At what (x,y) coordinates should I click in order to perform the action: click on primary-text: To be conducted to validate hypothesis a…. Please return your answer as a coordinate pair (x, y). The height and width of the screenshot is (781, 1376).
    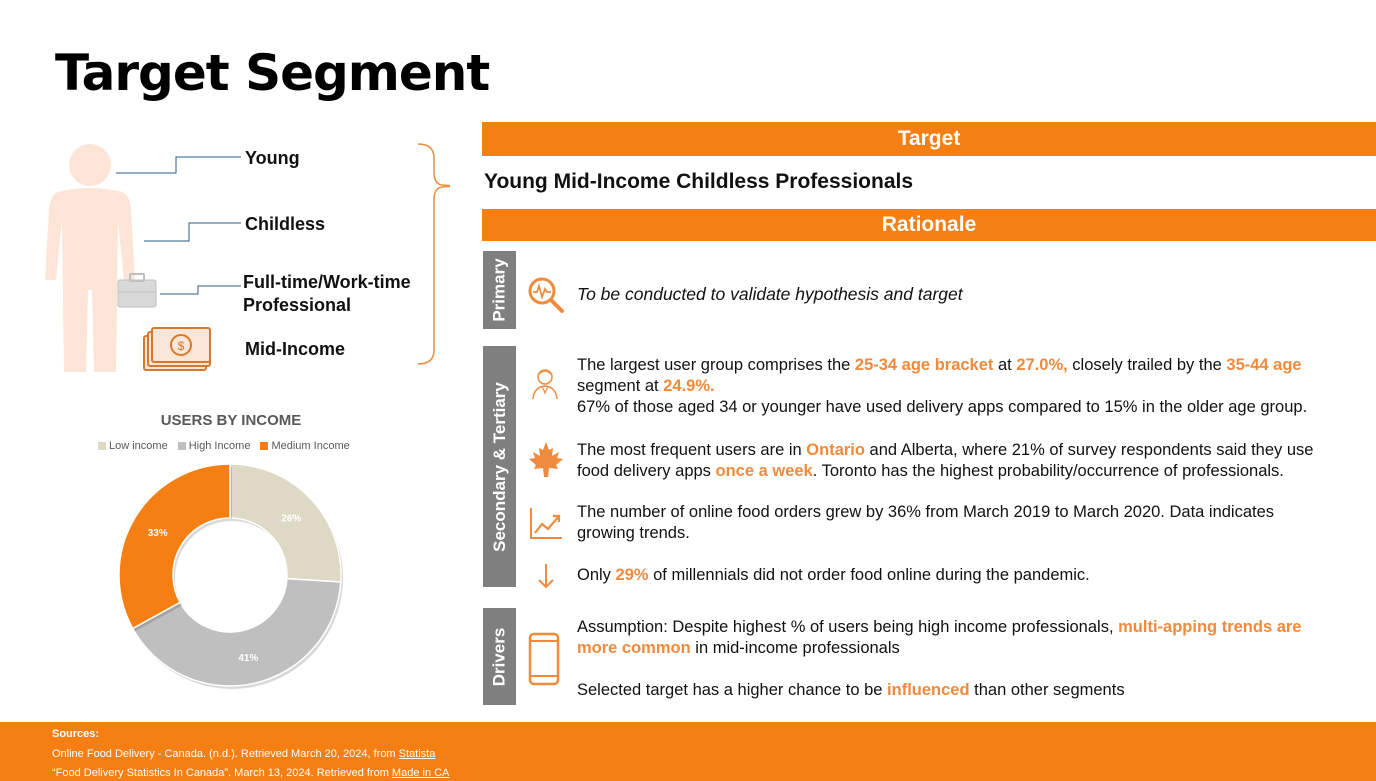
    Looking at the image, I should click on (770, 294).